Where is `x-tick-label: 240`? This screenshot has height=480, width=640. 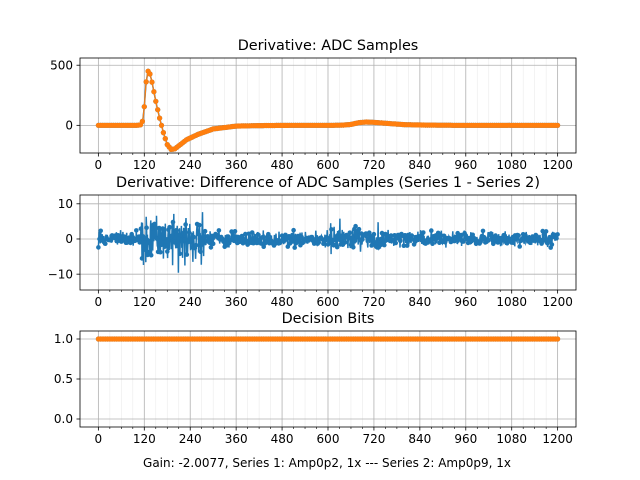 x-tick-label: 240 is located at coordinates (190, 439).